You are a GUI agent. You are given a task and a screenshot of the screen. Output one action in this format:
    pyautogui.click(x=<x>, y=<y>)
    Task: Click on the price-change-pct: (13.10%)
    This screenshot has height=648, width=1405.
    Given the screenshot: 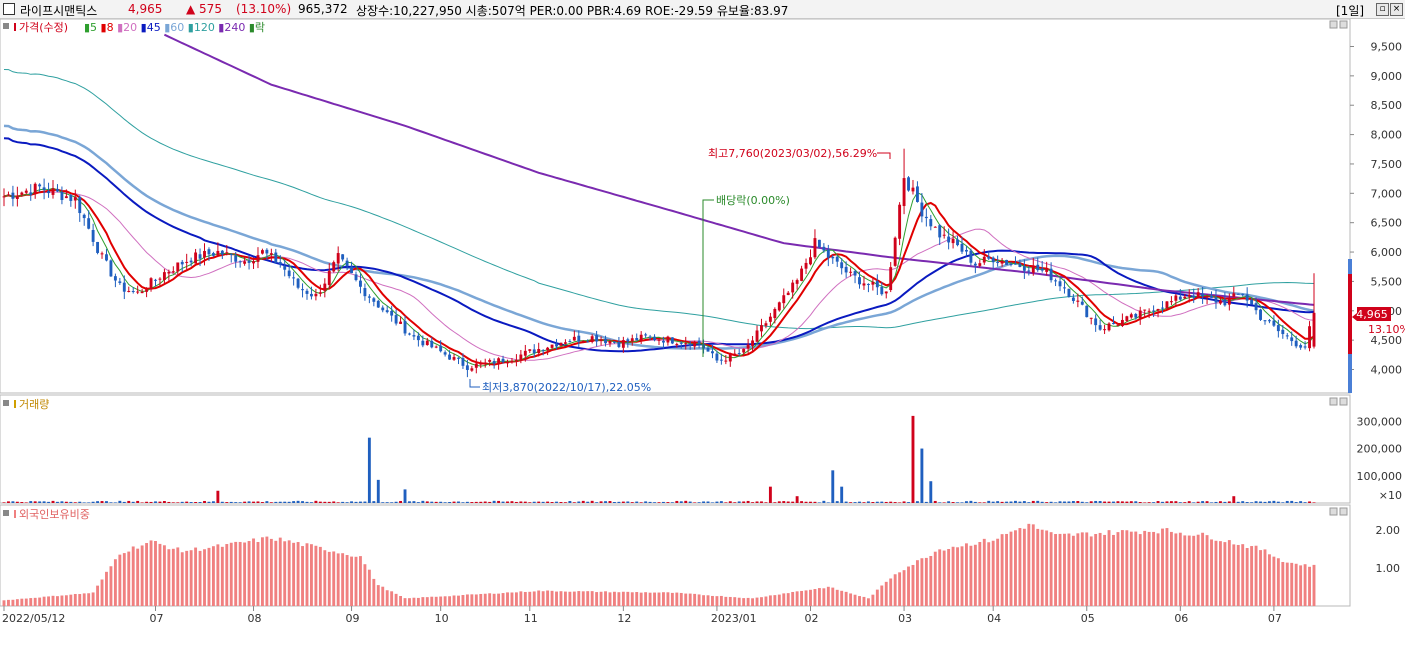 What is the action you would take?
    pyautogui.click(x=264, y=9)
    